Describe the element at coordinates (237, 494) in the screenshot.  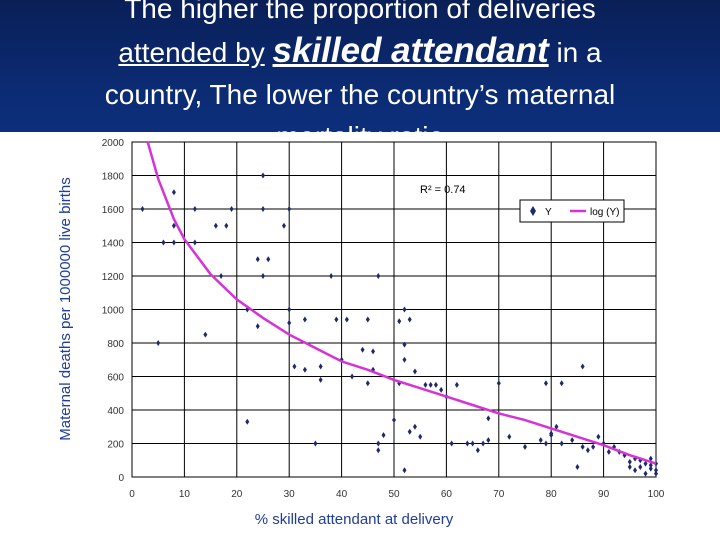
I see `x-tick-label: 20` at that location.